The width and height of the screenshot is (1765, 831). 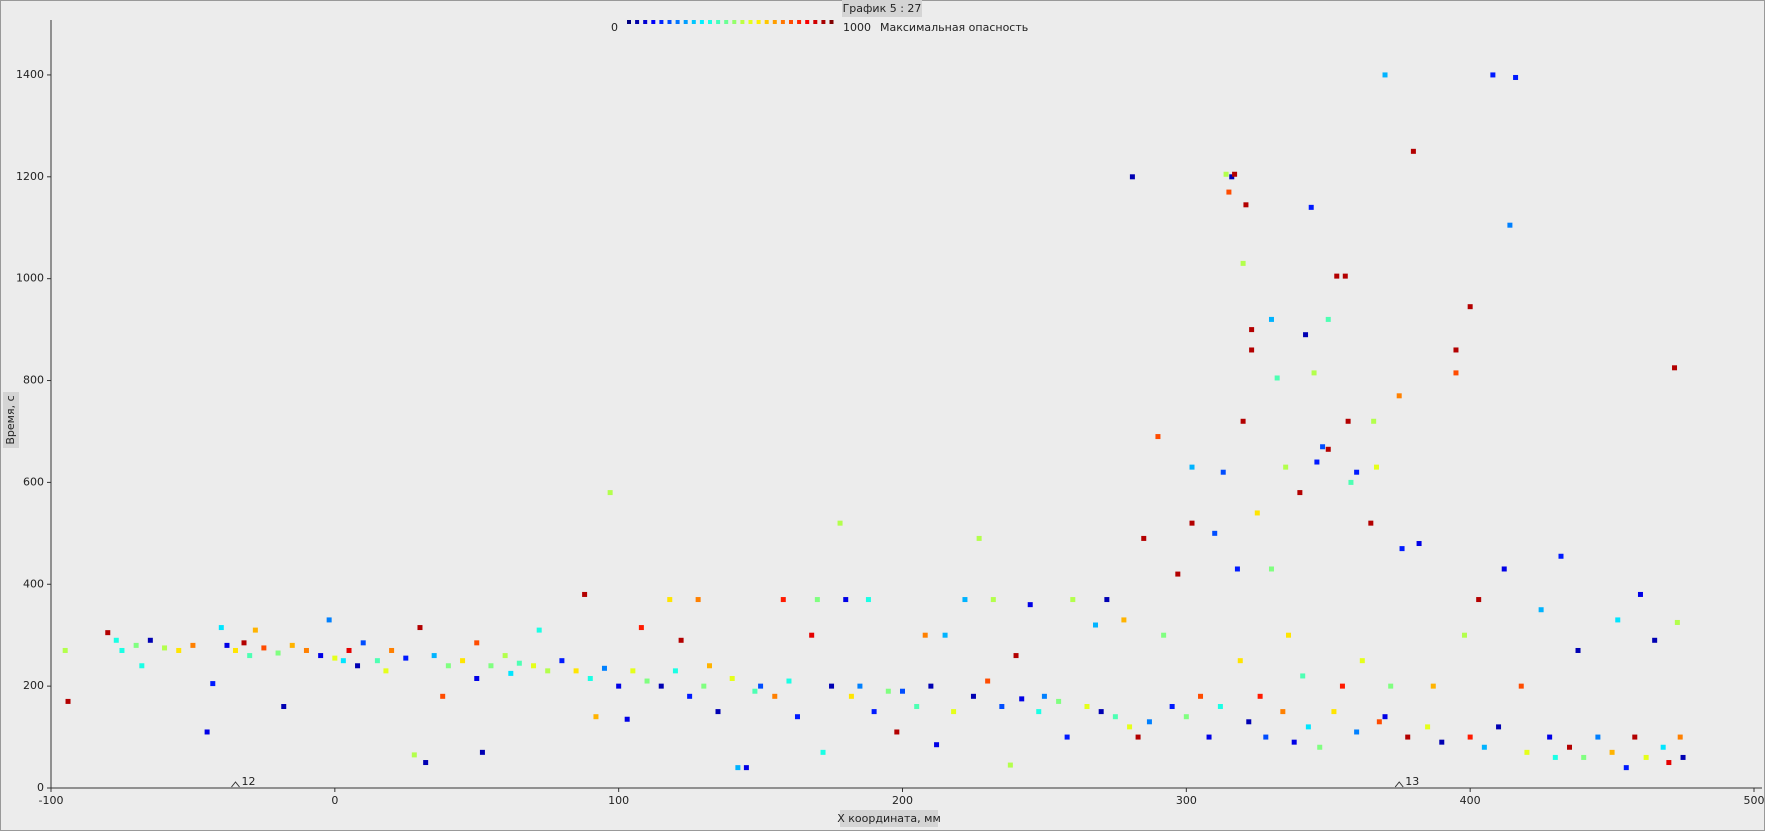 What do you see at coordinates (1186, 800) in the screenshot?
I see `x-tick-label: 300` at bounding box center [1186, 800].